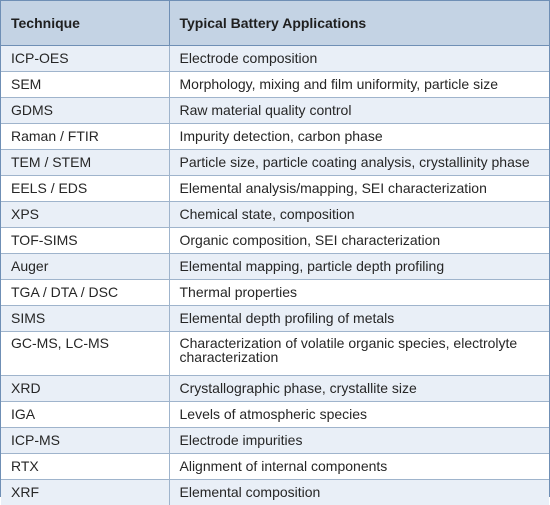  Describe the element at coordinates (85, 241) in the screenshot. I see `technique-cell: TOF-SIMS` at that location.